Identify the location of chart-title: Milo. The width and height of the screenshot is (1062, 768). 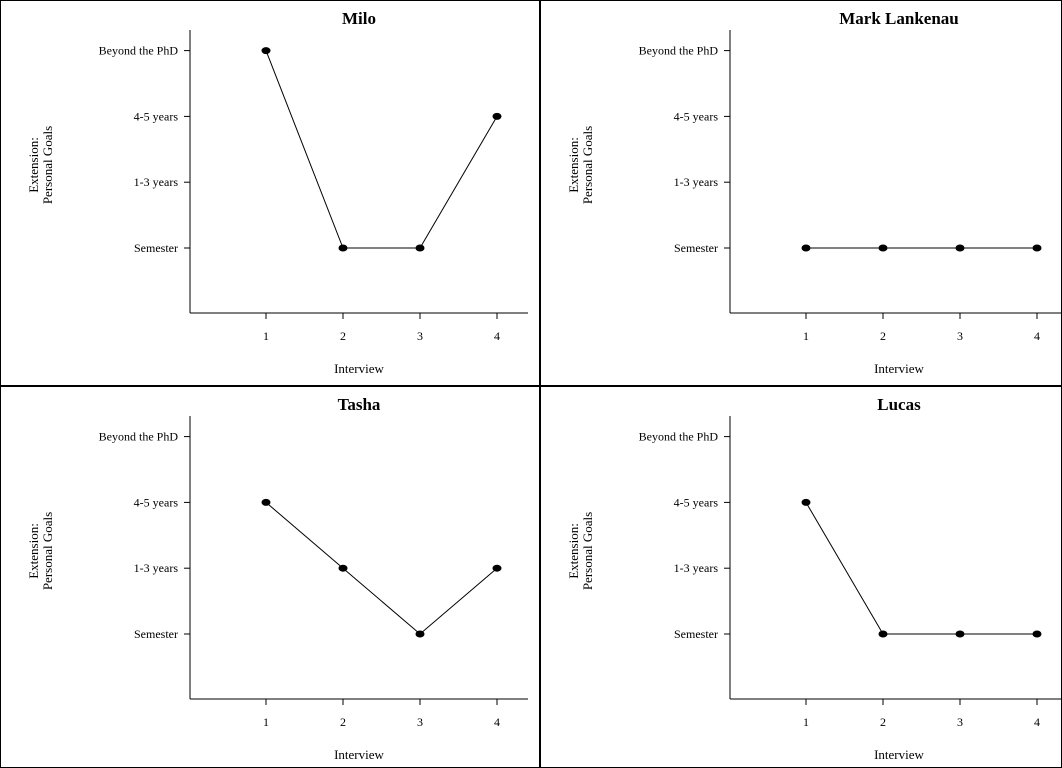
(359, 18).